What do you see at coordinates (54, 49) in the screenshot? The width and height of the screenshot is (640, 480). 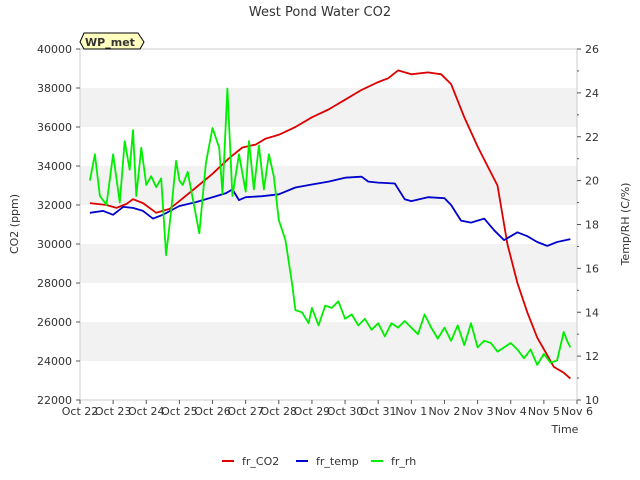 I see `y-left-tick-label: 40000` at bounding box center [54, 49].